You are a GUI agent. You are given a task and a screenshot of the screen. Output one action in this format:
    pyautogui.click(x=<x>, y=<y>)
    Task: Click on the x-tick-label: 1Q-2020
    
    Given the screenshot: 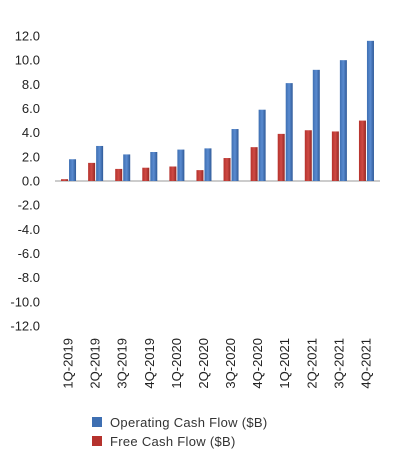 What is the action you would take?
    pyautogui.click(x=176, y=363)
    